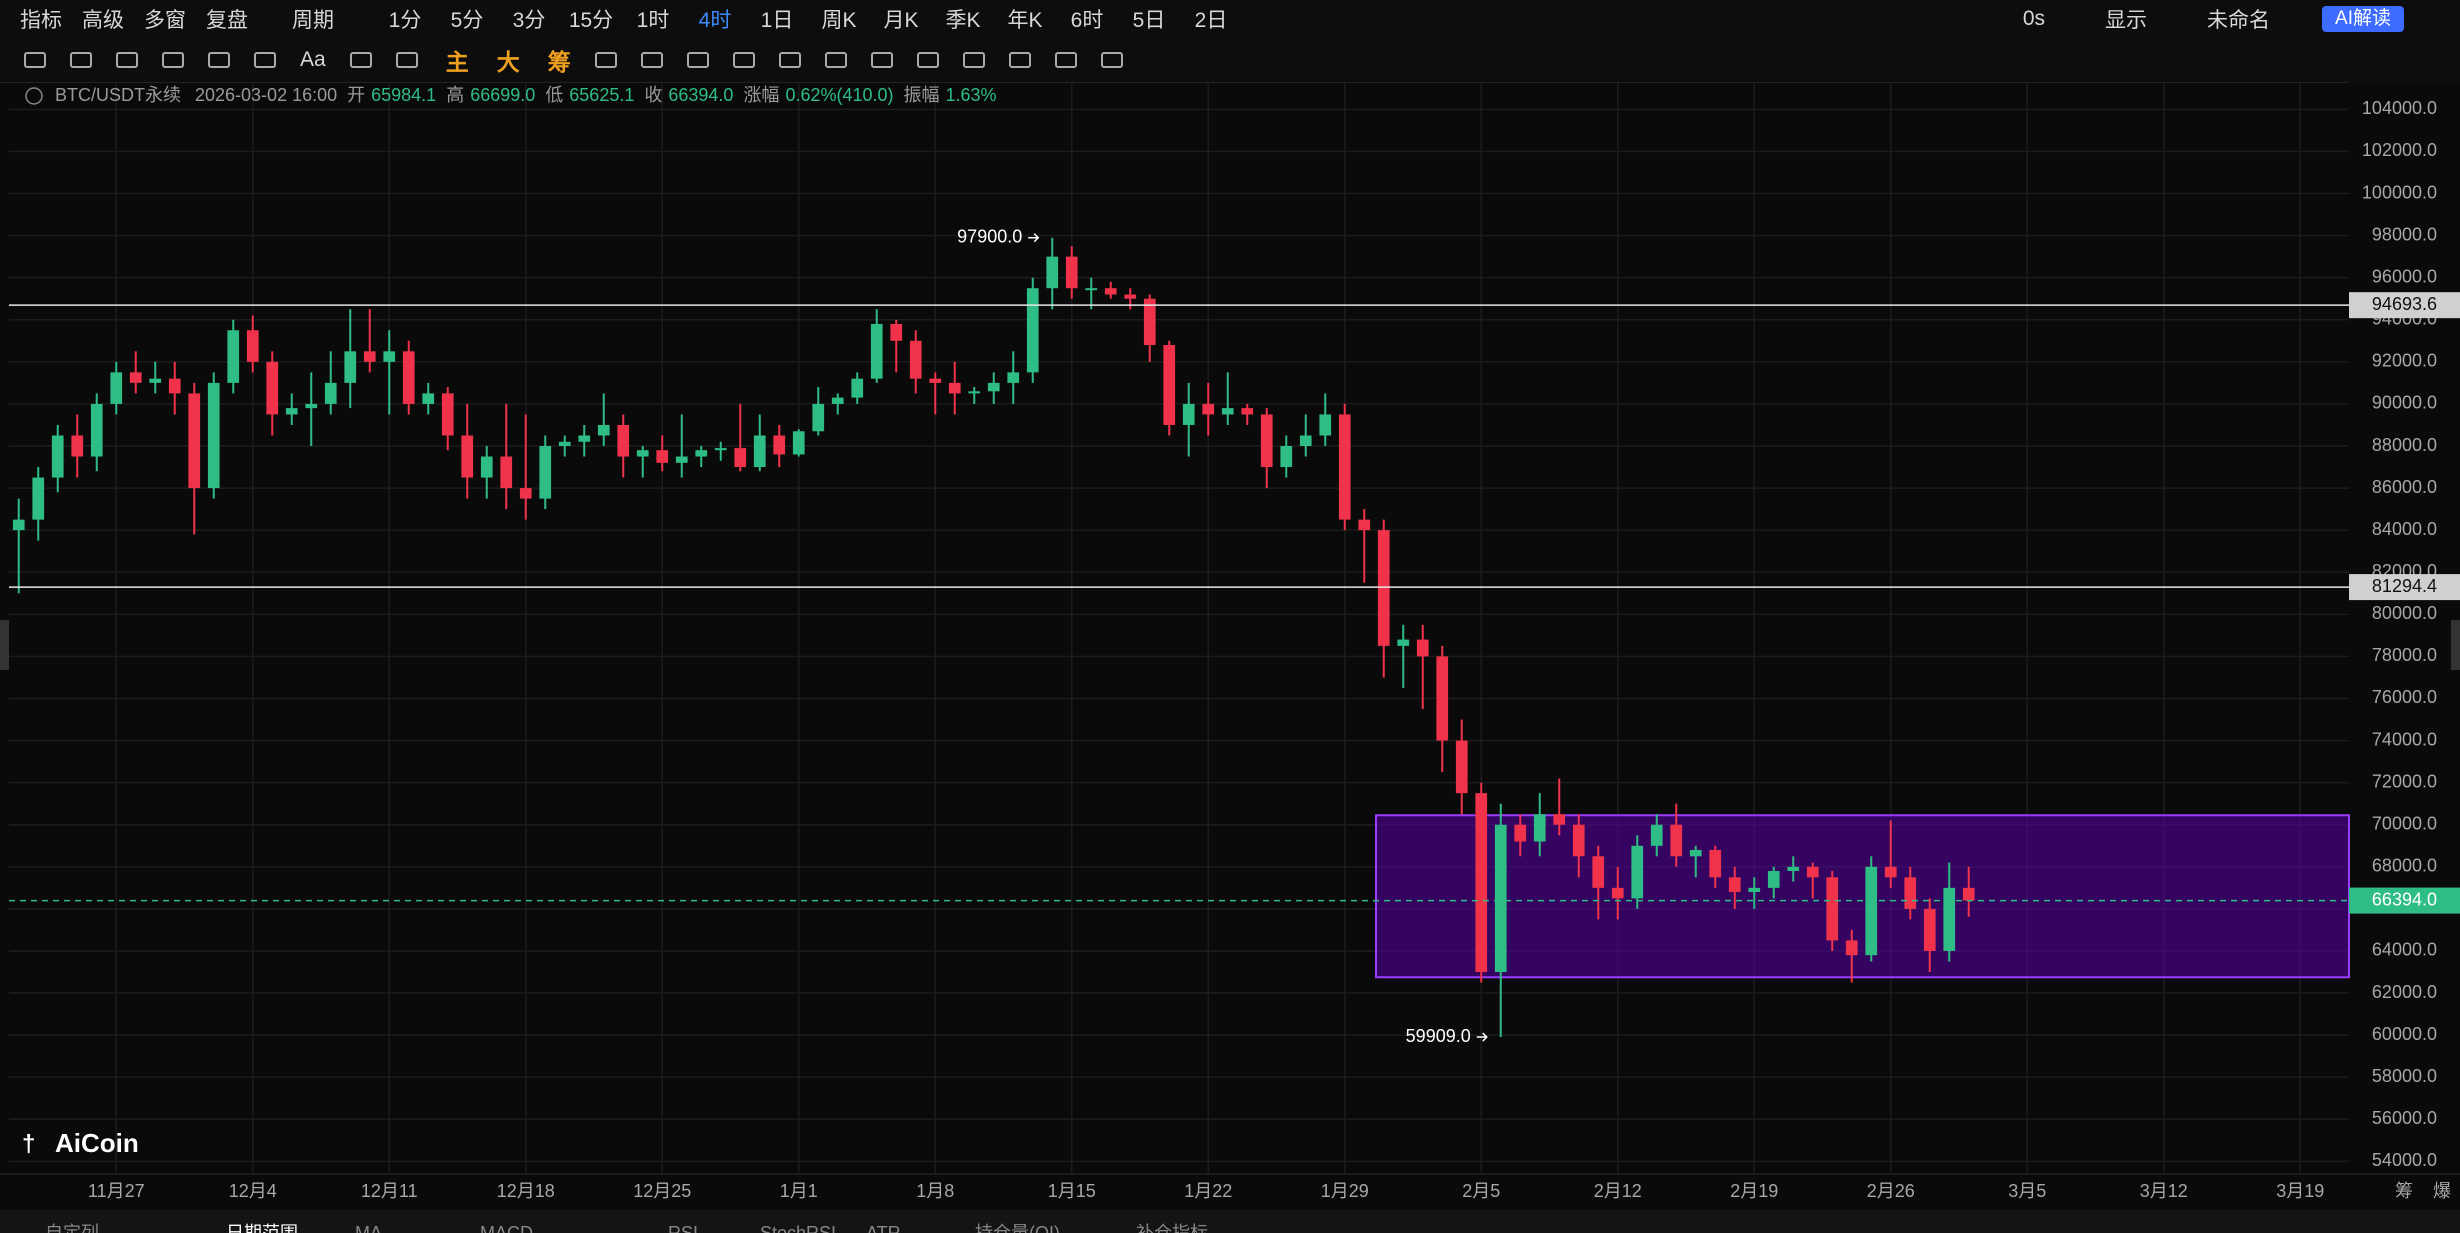 The height and width of the screenshot is (1233, 2460). What do you see at coordinates (405, 20) in the screenshot?
I see `period-button: 1分` at bounding box center [405, 20].